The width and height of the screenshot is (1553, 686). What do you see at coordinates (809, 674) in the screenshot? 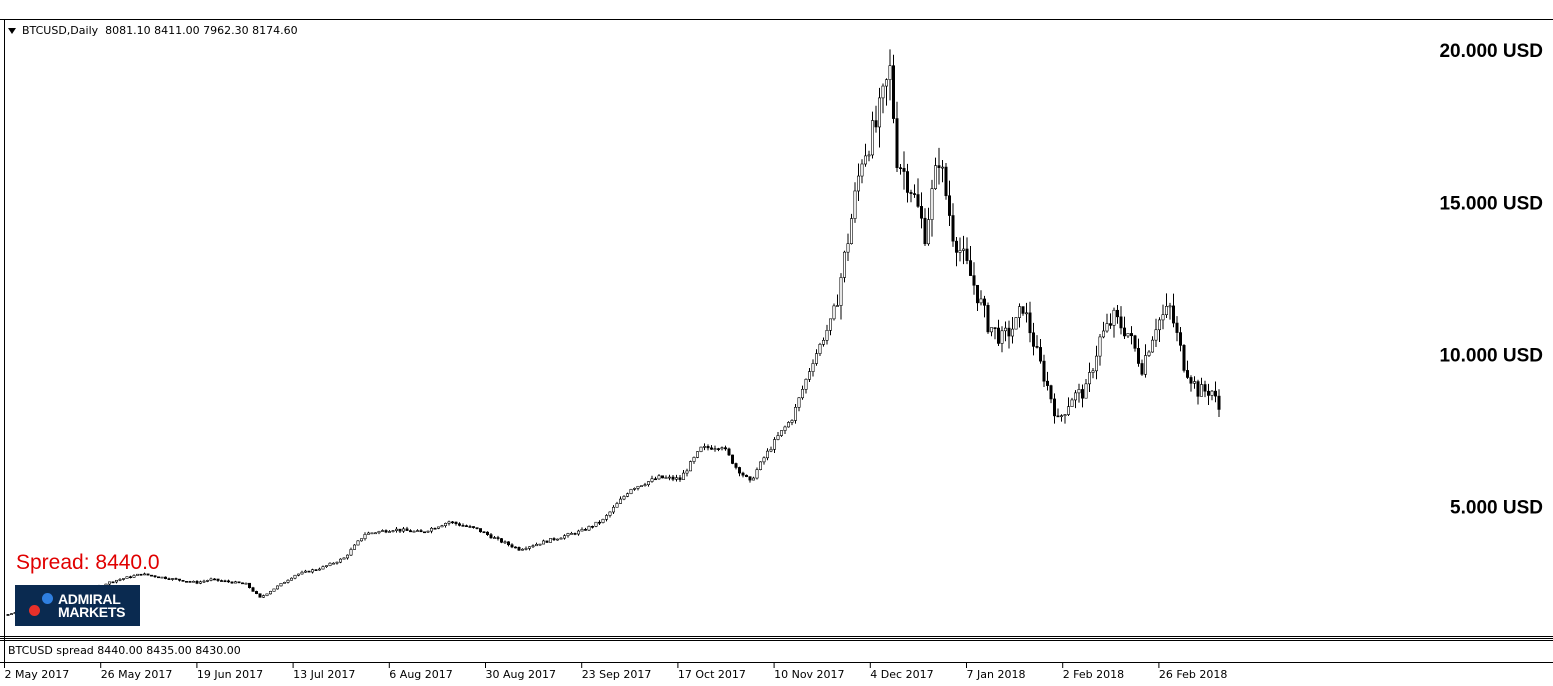
I see `x-axis-label: 10 Nov 2017` at bounding box center [809, 674].